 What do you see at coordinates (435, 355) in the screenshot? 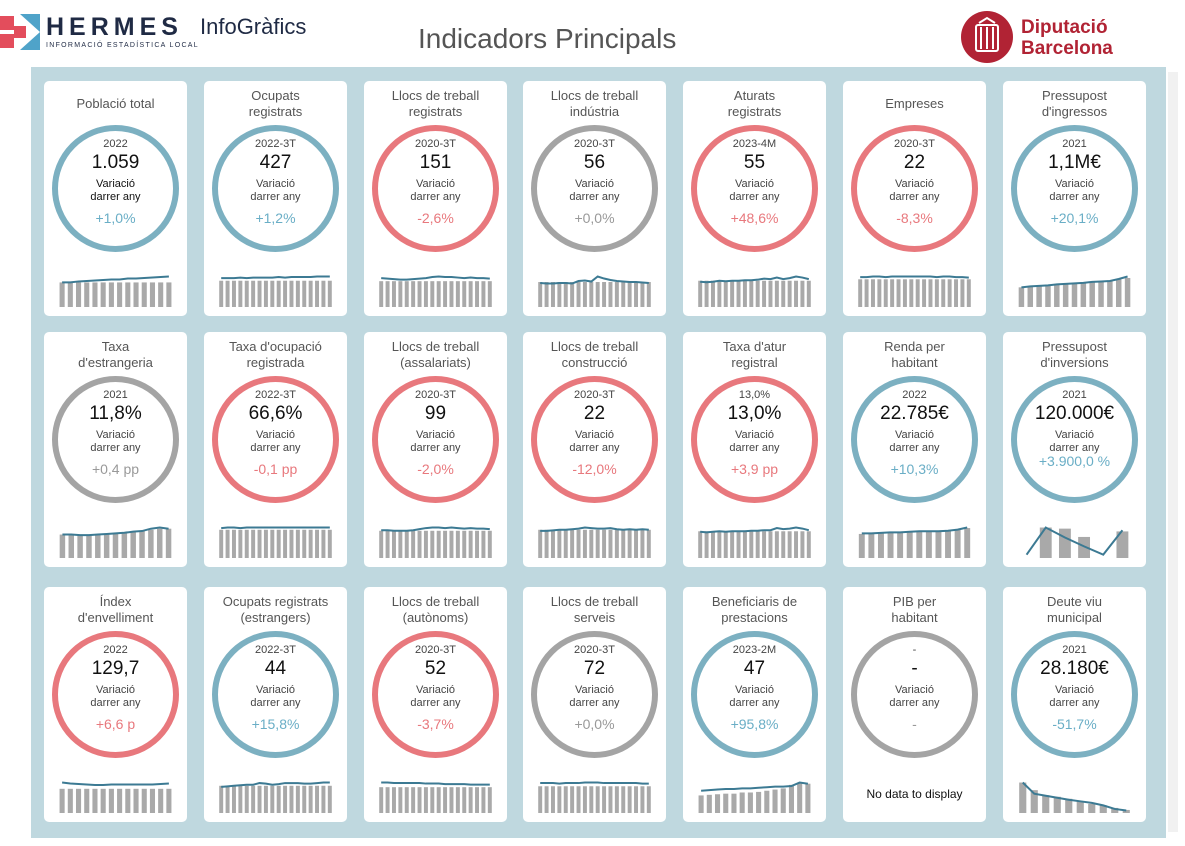
I see `card-title: Llocs de treball (assalariats)` at bounding box center [435, 355].